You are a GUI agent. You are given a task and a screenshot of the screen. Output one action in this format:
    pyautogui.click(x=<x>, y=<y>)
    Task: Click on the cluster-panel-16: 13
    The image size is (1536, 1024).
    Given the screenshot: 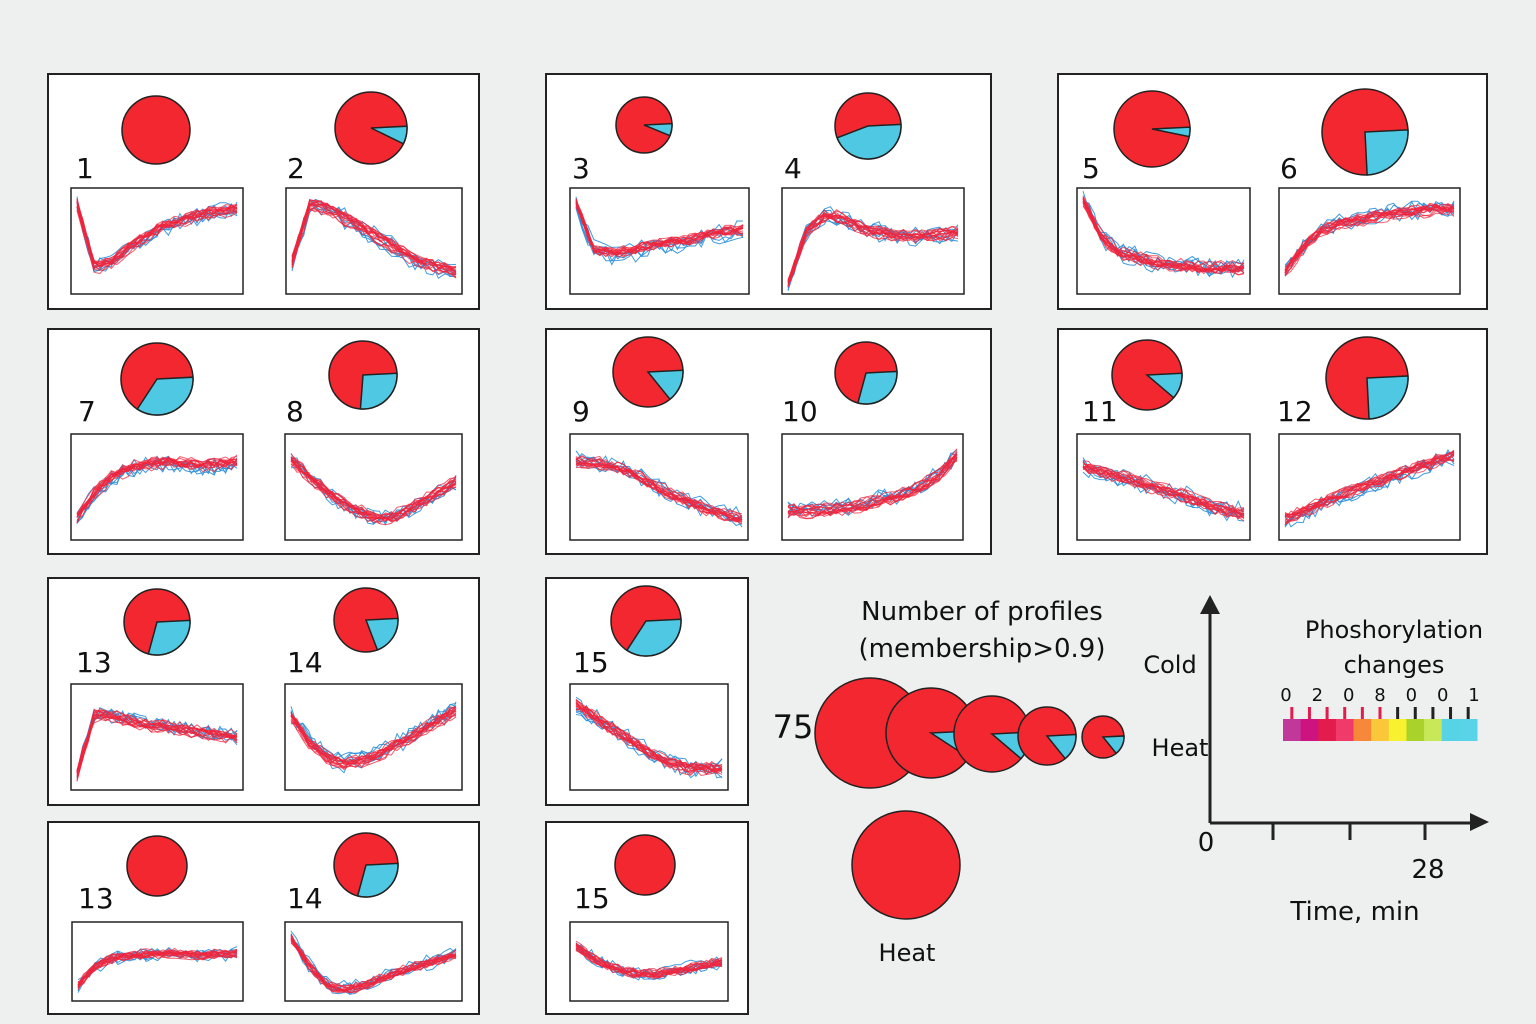 What is the action you would take?
    pyautogui.click(x=157, y=918)
    